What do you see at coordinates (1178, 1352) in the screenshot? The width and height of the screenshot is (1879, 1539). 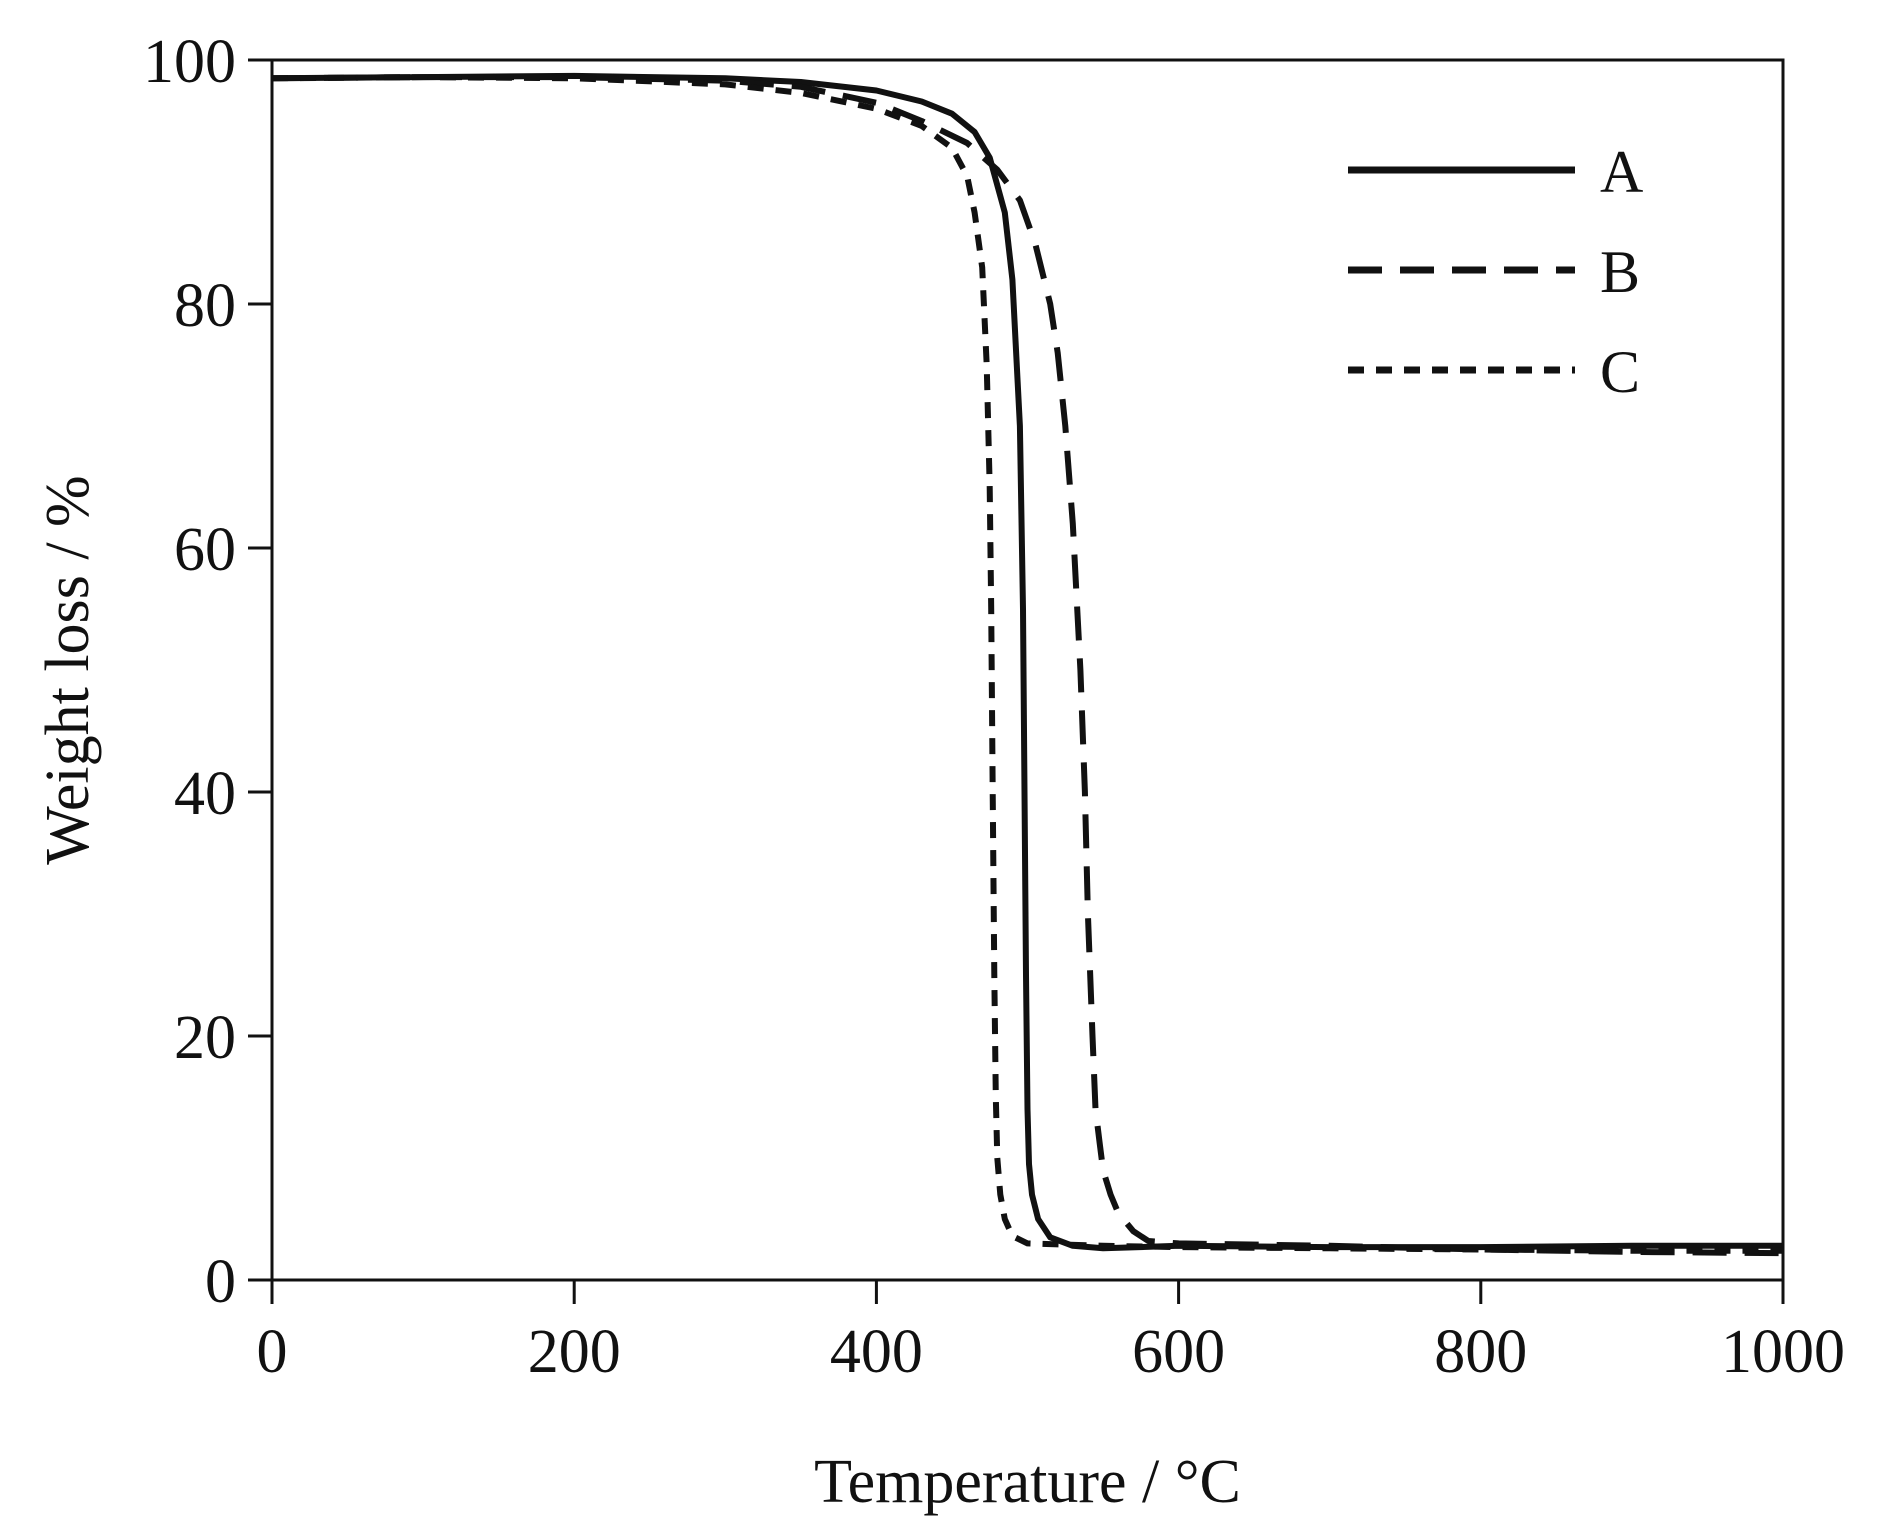 I see `x-tick-label: 600` at bounding box center [1178, 1352].